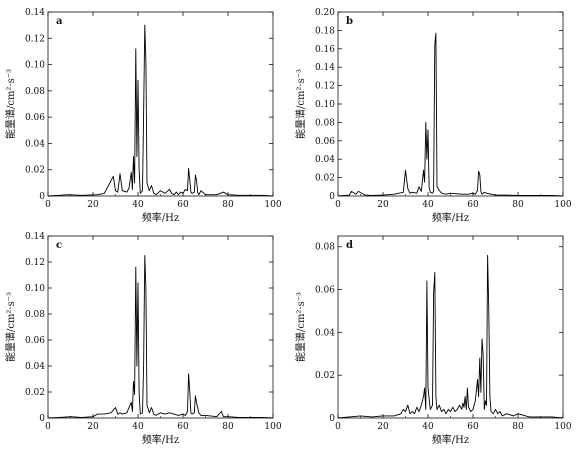 This screenshot has width=582, height=449. I want to click on y-tick-label: 0.04, so click(35, 367).